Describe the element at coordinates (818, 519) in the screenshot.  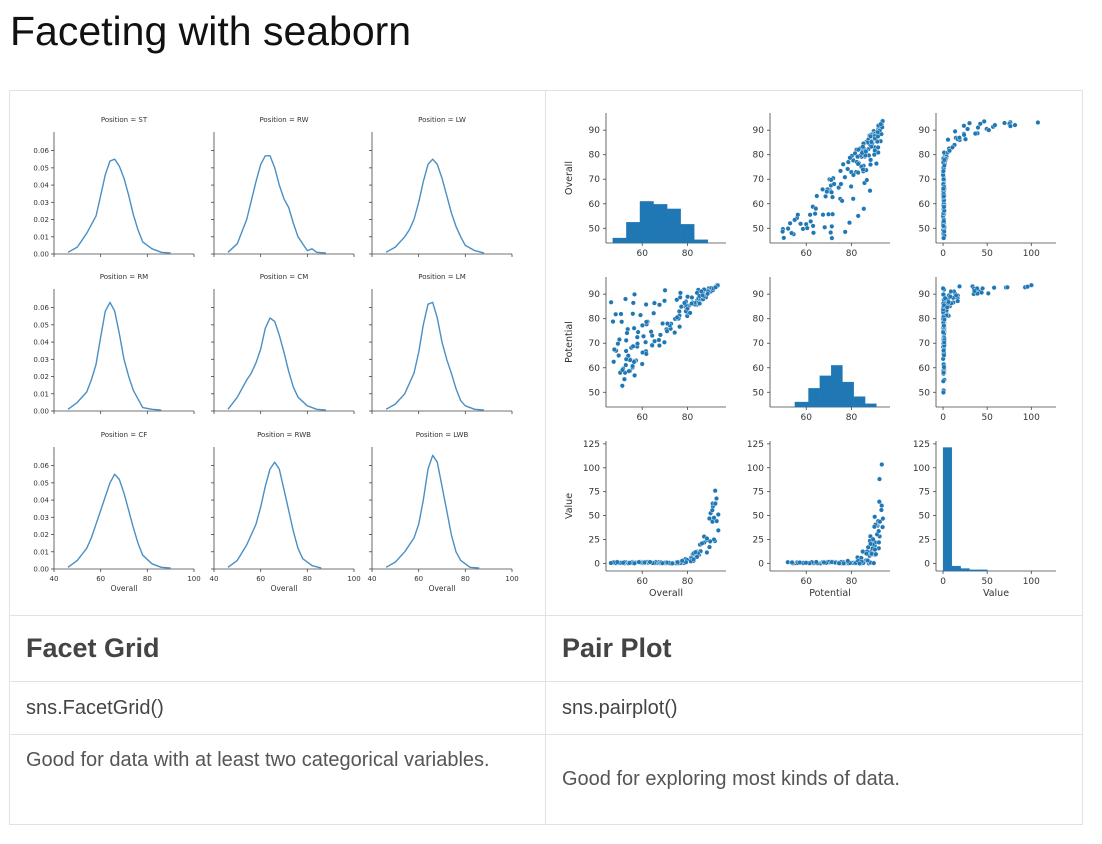
I see `pair-panel: 60 80 0 25 50 75 100 125 Potential` at that location.